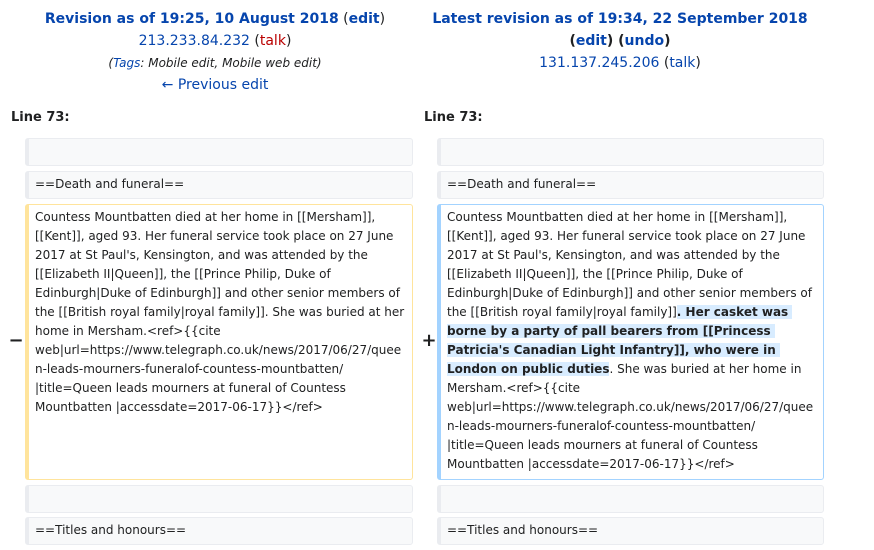  Describe the element at coordinates (630, 531) in the screenshot. I see `right-context-titles: ==Titles and honours==` at that location.